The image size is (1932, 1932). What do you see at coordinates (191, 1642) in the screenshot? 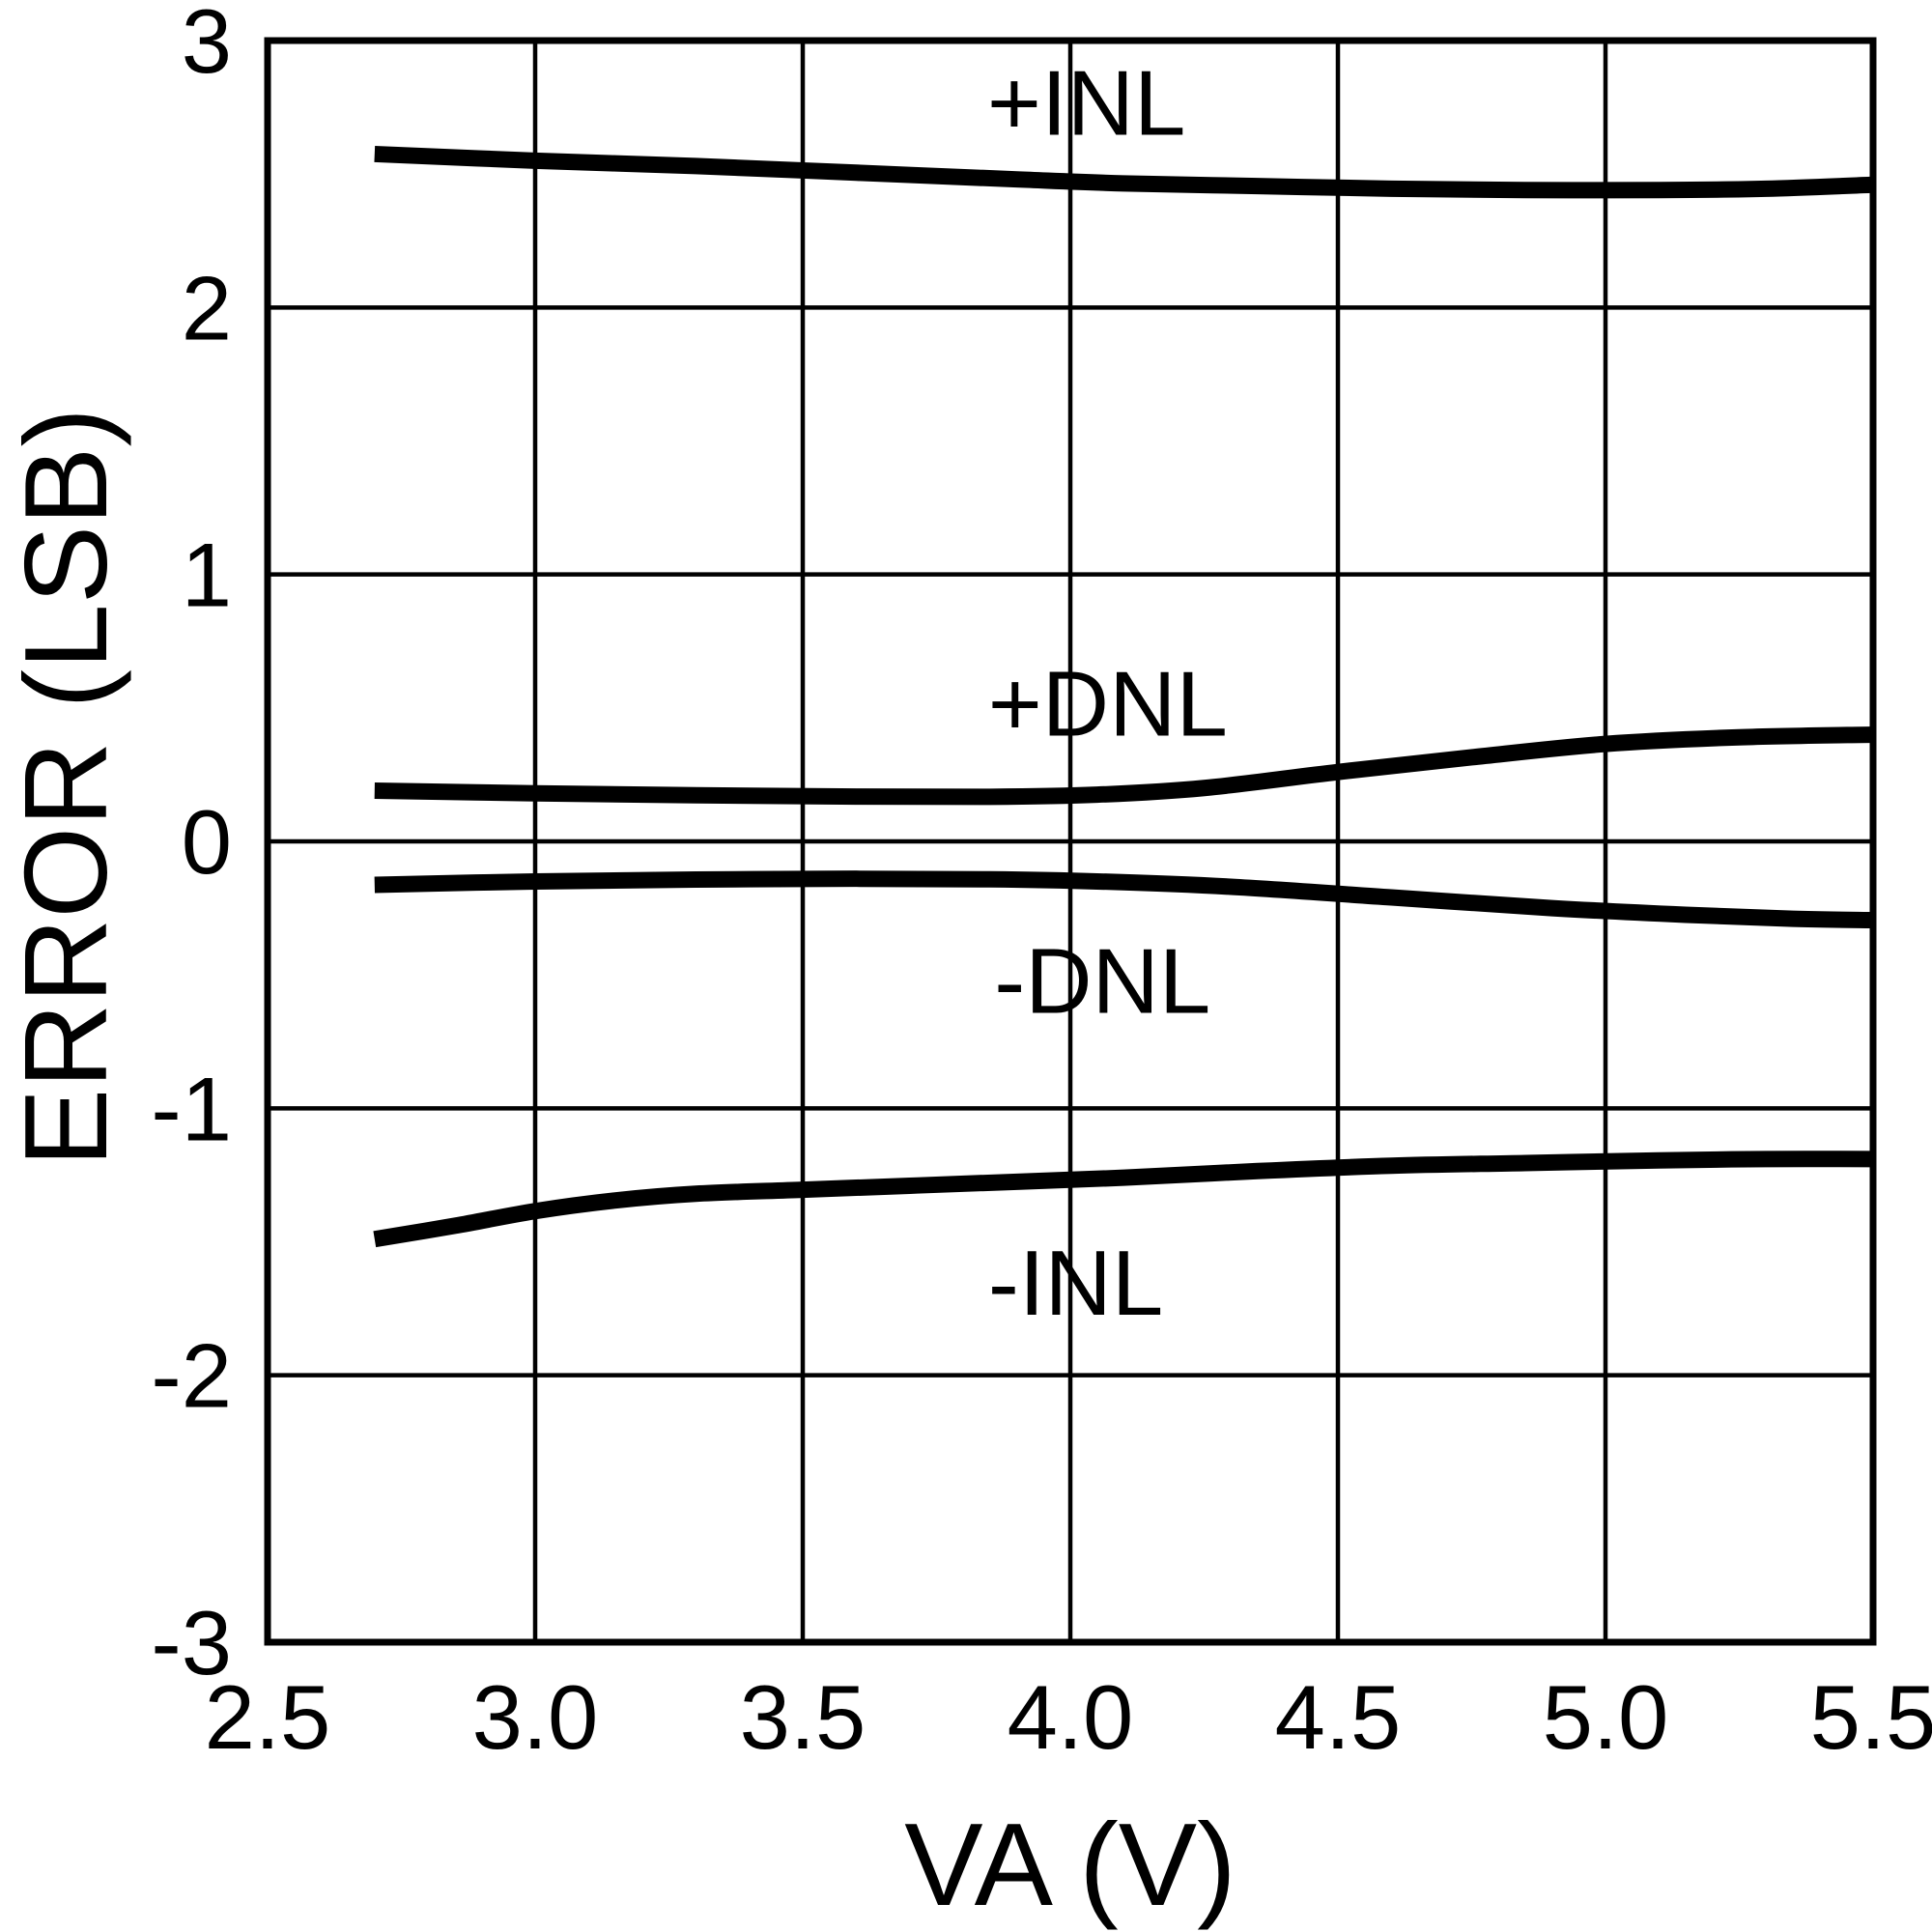
I see `y-tick-label: -3` at bounding box center [191, 1642].